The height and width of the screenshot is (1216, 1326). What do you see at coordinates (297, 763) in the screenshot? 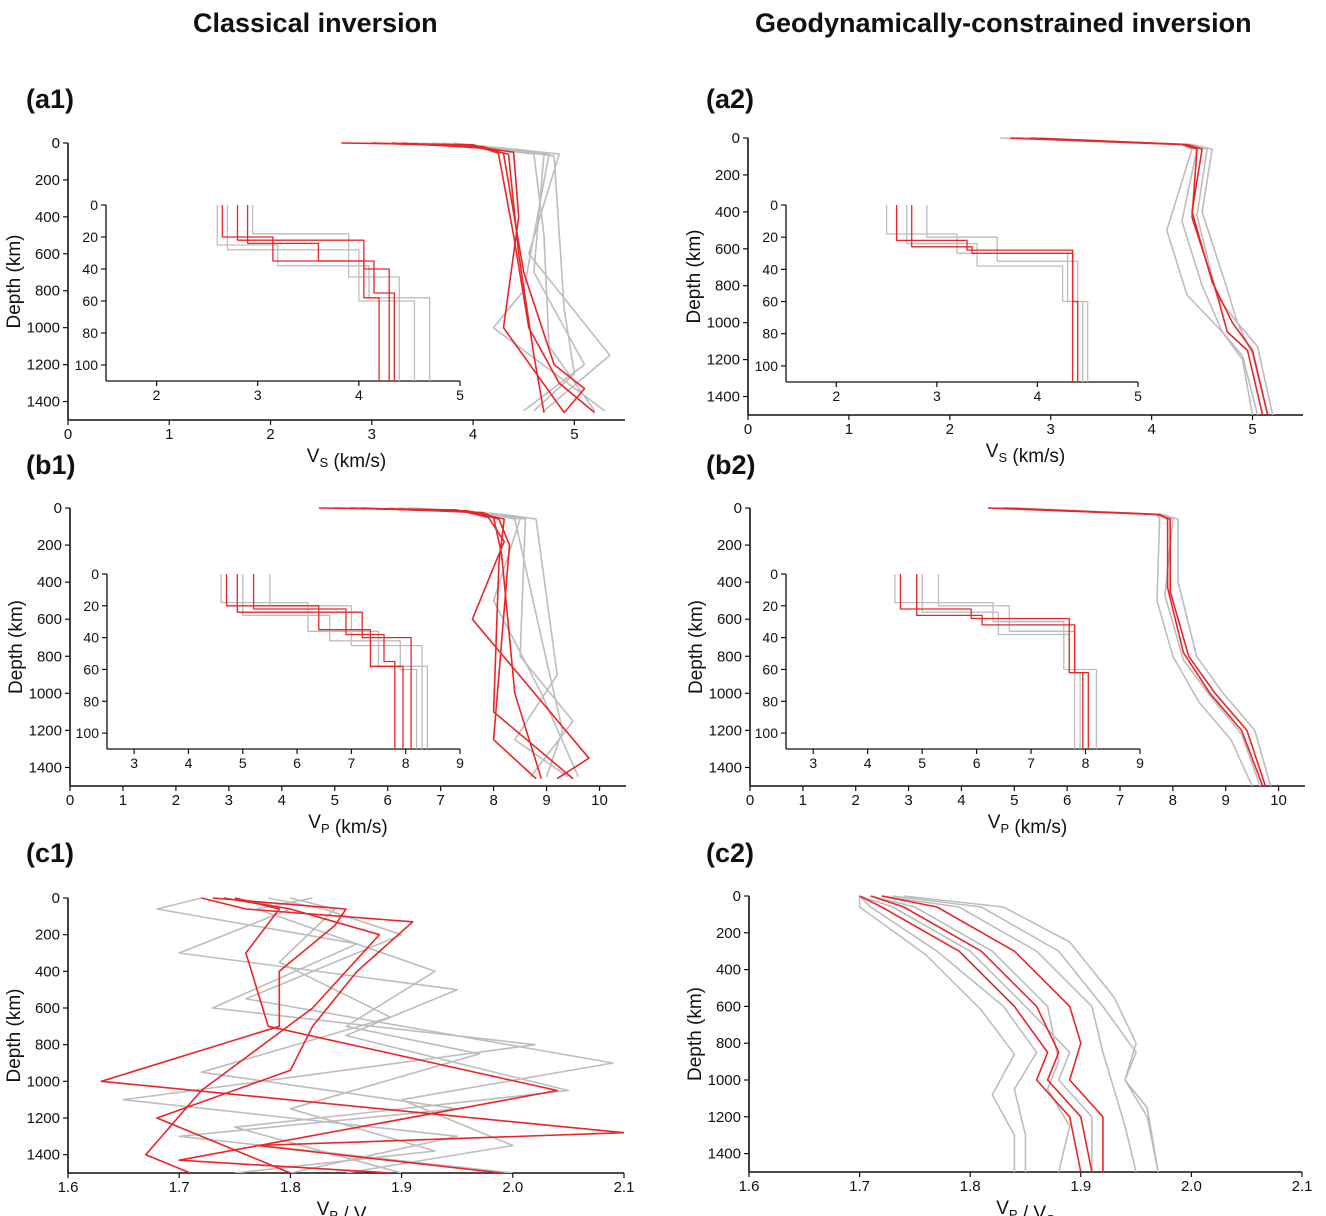
I see `b1-inset-x-tick-label: 6` at bounding box center [297, 763].